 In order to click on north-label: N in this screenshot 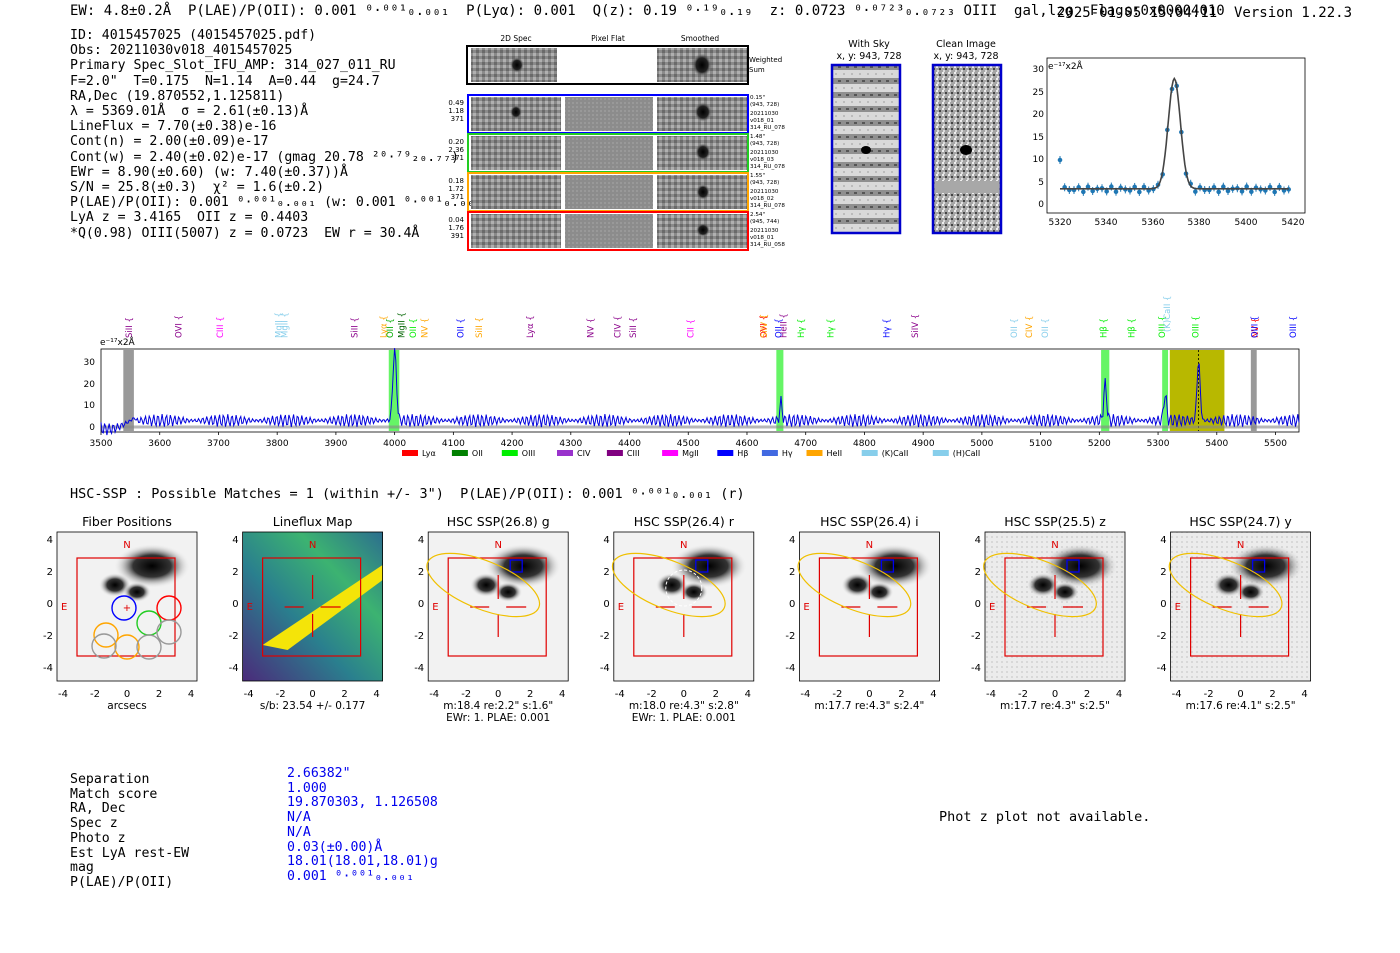, I will do `click(869, 545)`.